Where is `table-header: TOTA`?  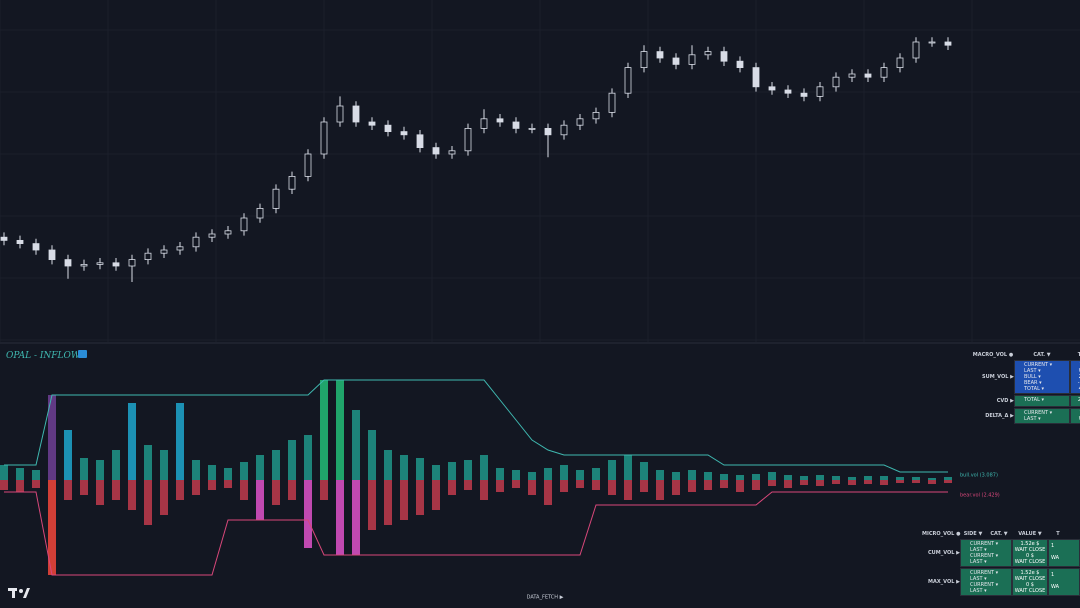
table-header: TOTA is located at coordinates (1078, 355).